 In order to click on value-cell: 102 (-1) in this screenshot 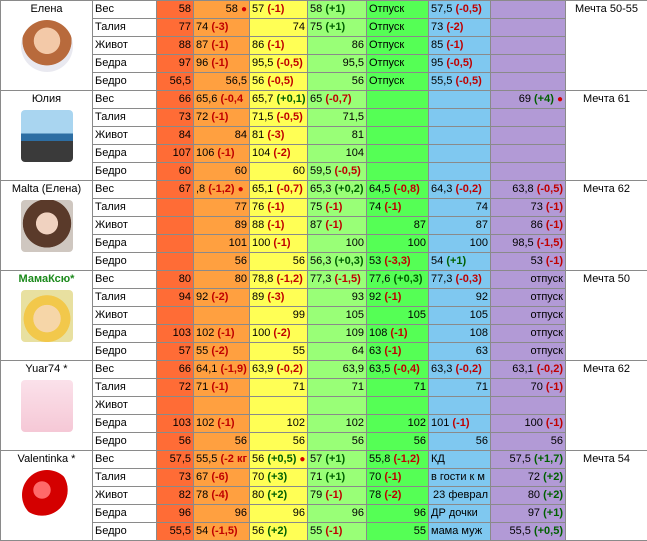, I will do `click(222, 334)`.